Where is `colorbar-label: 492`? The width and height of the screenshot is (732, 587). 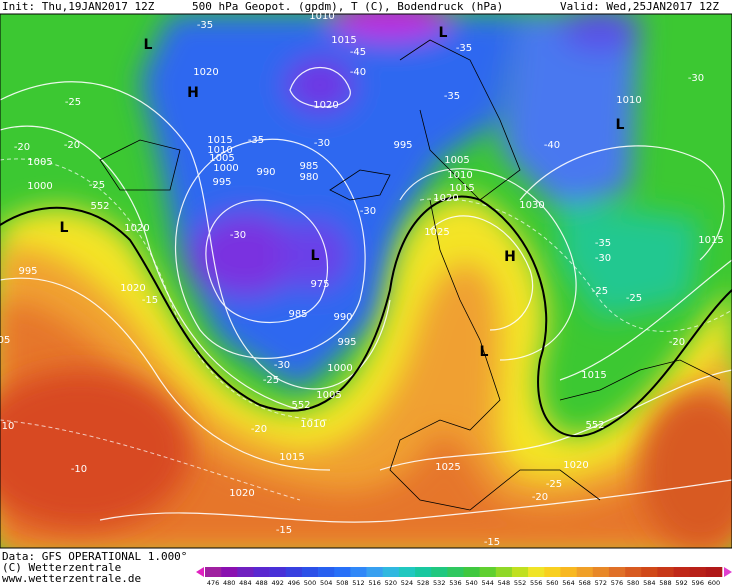
colorbar-label: 492 is located at coordinates (277, 583).